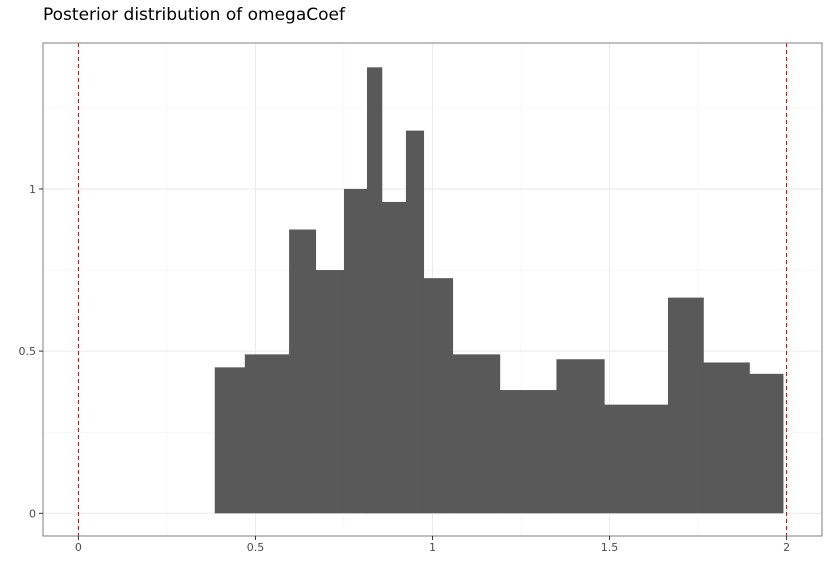  Describe the element at coordinates (32, 513) in the screenshot. I see `y-tick-label: 0` at that location.